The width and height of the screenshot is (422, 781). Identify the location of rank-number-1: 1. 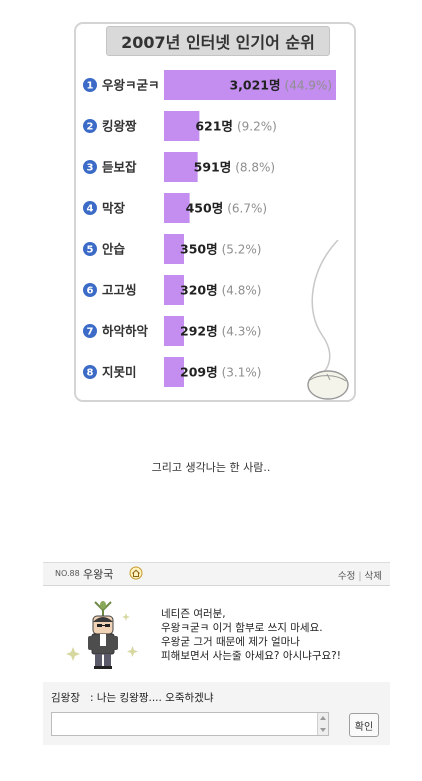
(90, 86).